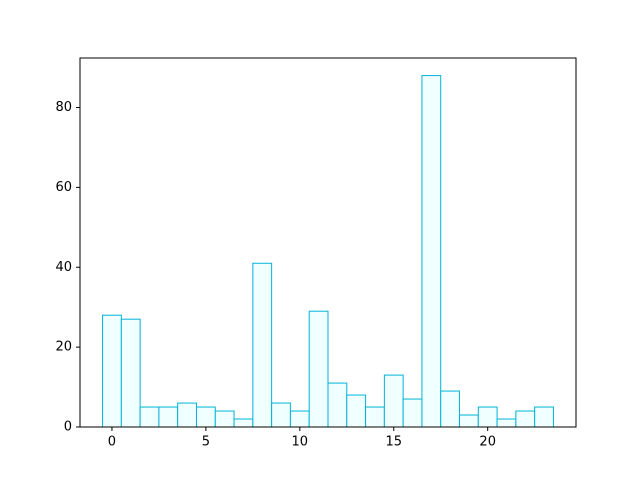  I want to click on x-tick-label: 20, so click(487, 442).